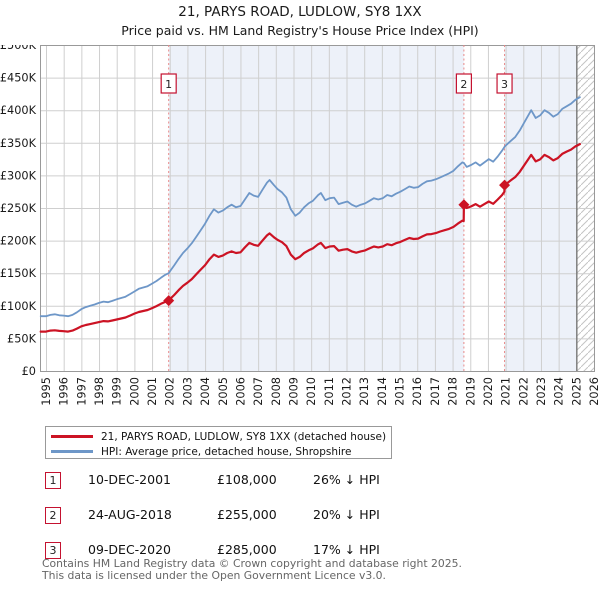  What do you see at coordinates (347, 391) in the screenshot?
I see `x-axis-tick-label: 2012` at bounding box center [347, 391].